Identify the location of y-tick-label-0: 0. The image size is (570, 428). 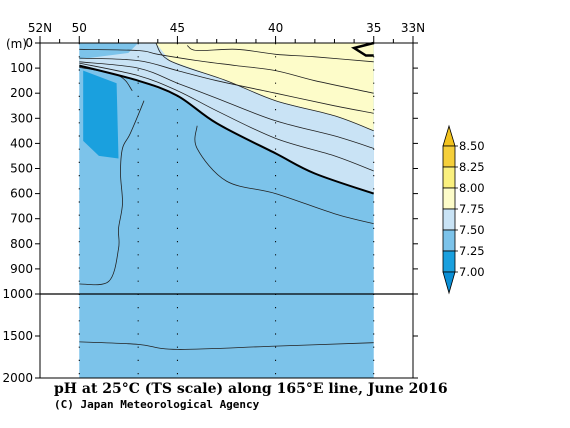
(29, 43).